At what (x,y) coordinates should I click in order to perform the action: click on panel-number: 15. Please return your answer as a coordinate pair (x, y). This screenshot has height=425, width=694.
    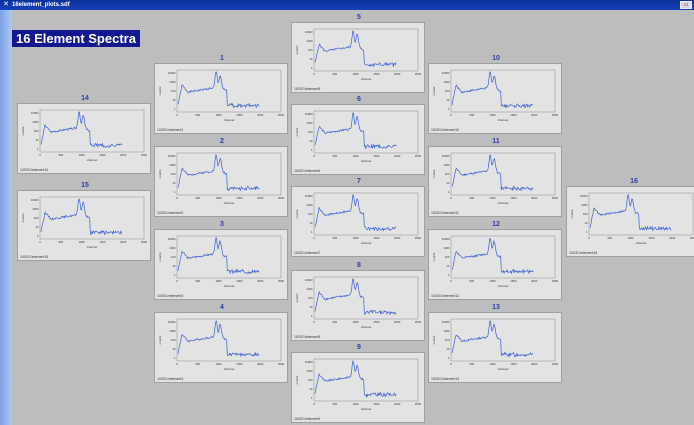
    Looking at the image, I should click on (85, 185).